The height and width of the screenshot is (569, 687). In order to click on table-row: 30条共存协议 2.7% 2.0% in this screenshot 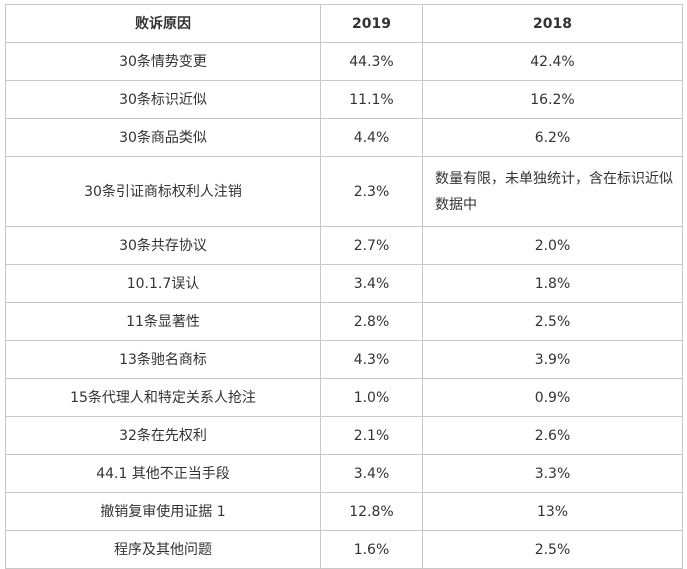, I will do `click(344, 245)`.